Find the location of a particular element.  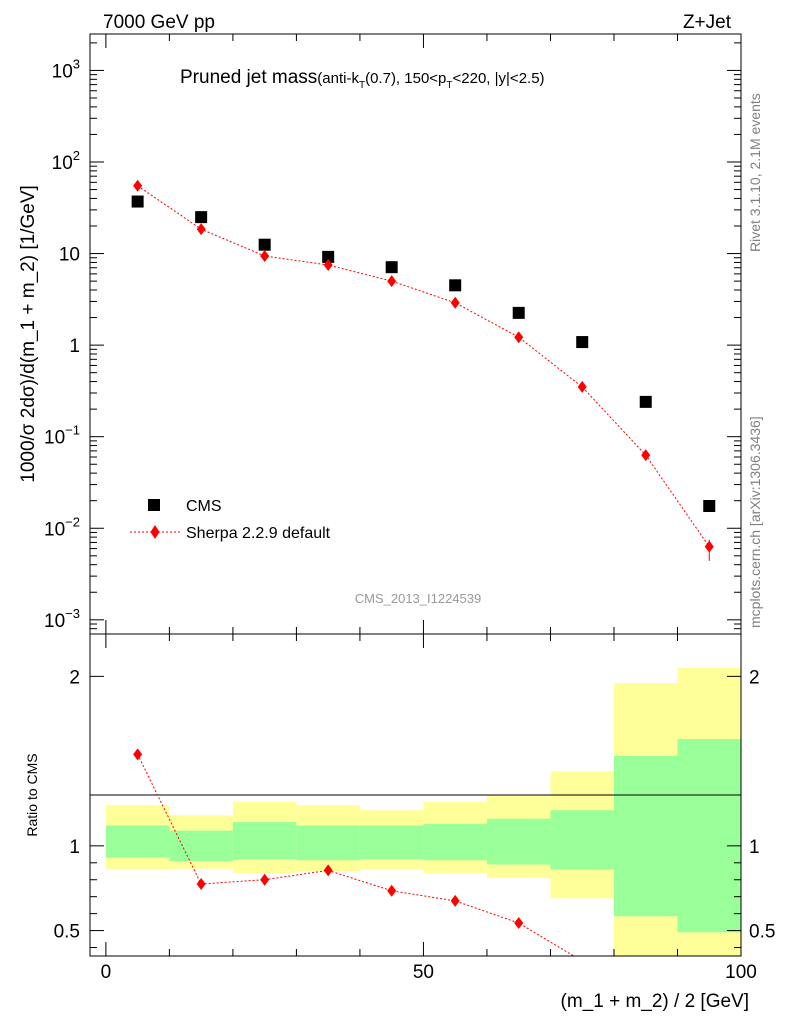

legend-cms-label: CMS is located at coordinates (204, 506).